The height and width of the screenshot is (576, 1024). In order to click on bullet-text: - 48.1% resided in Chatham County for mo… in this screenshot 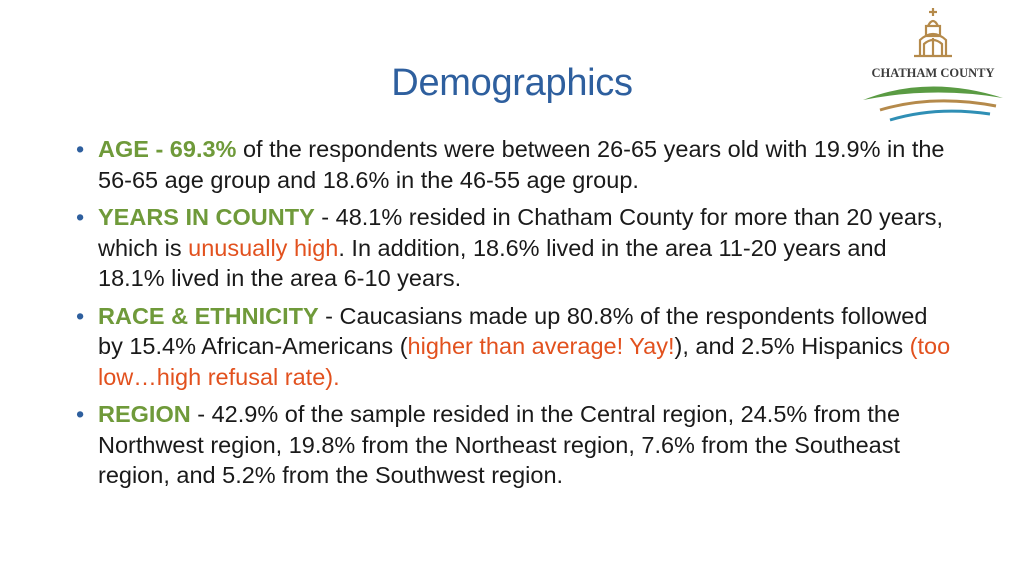, I will do `click(521, 232)`.